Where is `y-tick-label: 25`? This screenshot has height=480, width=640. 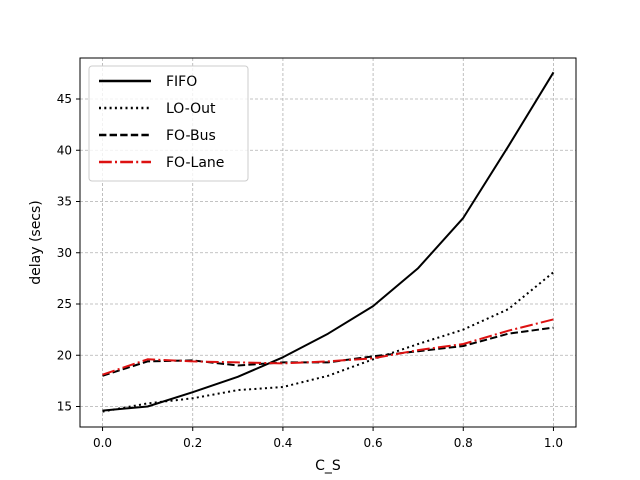 y-tick-label: 25 is located at coordinates (64, 304).